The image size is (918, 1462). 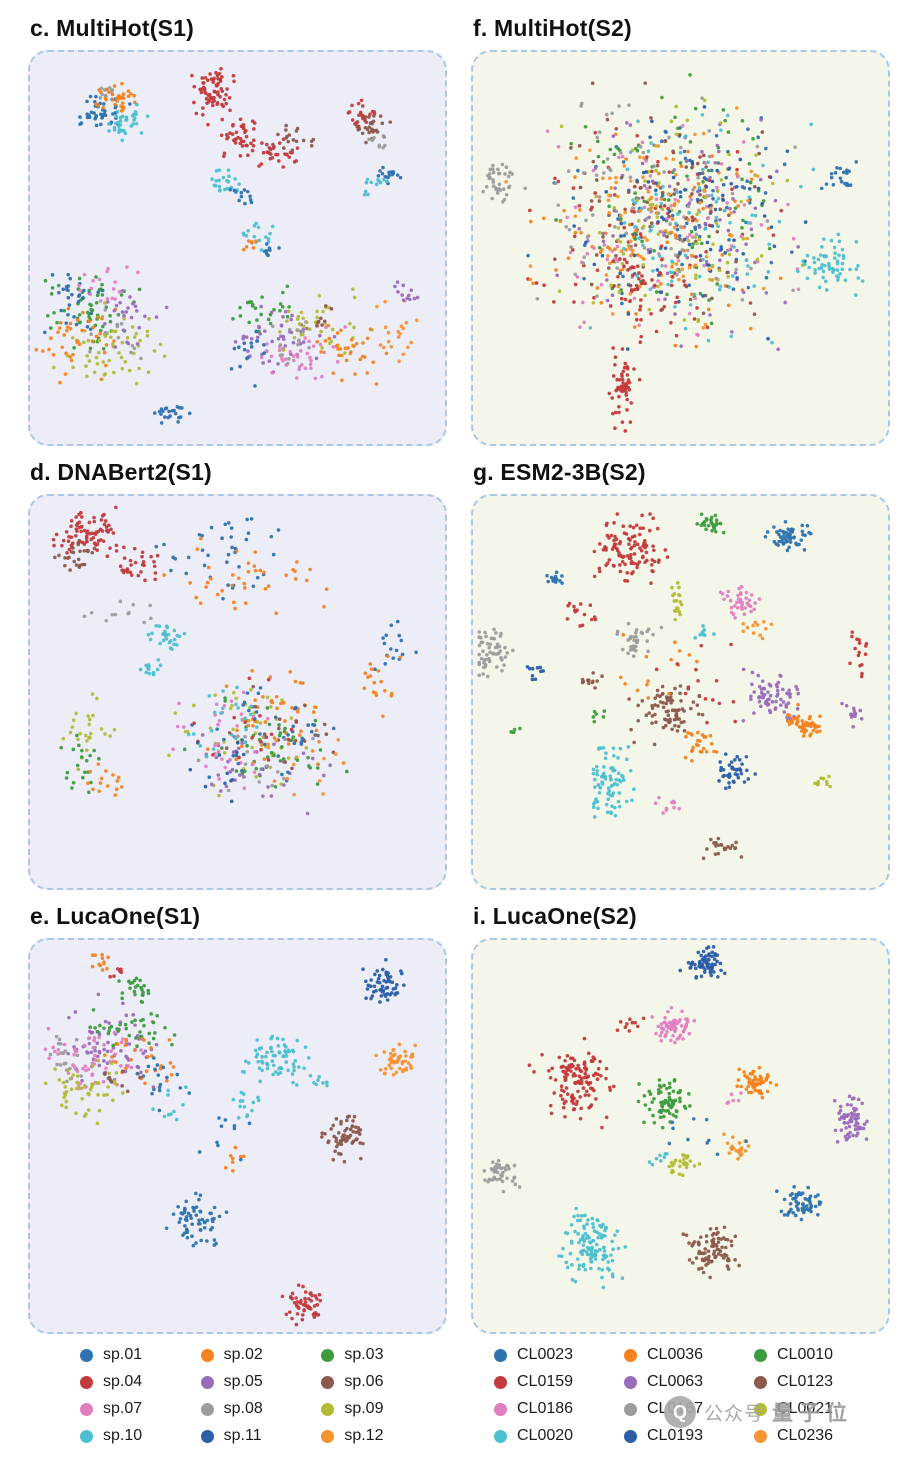 I want to click on legend-label: CL0236, so click(x=805, y=1435).